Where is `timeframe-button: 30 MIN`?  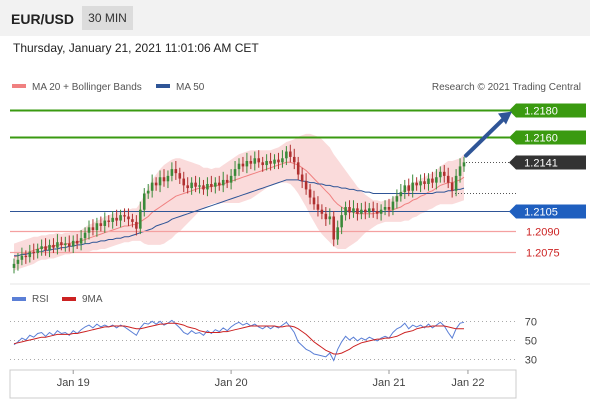 timeframe-button: 30 MIN is located at coordinates (107, 18).